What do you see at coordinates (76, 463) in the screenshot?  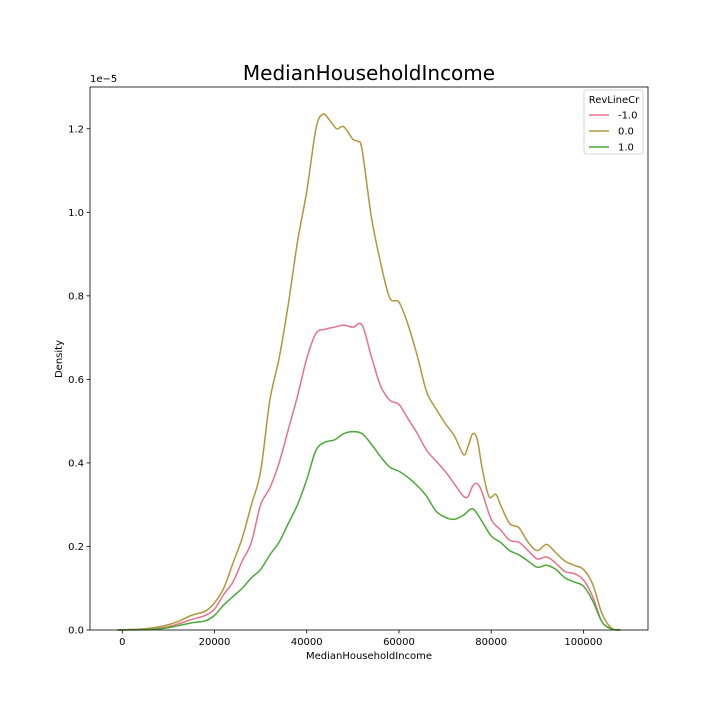 I see `y-tick-label: 0.4` at bounding box center [76, 463].